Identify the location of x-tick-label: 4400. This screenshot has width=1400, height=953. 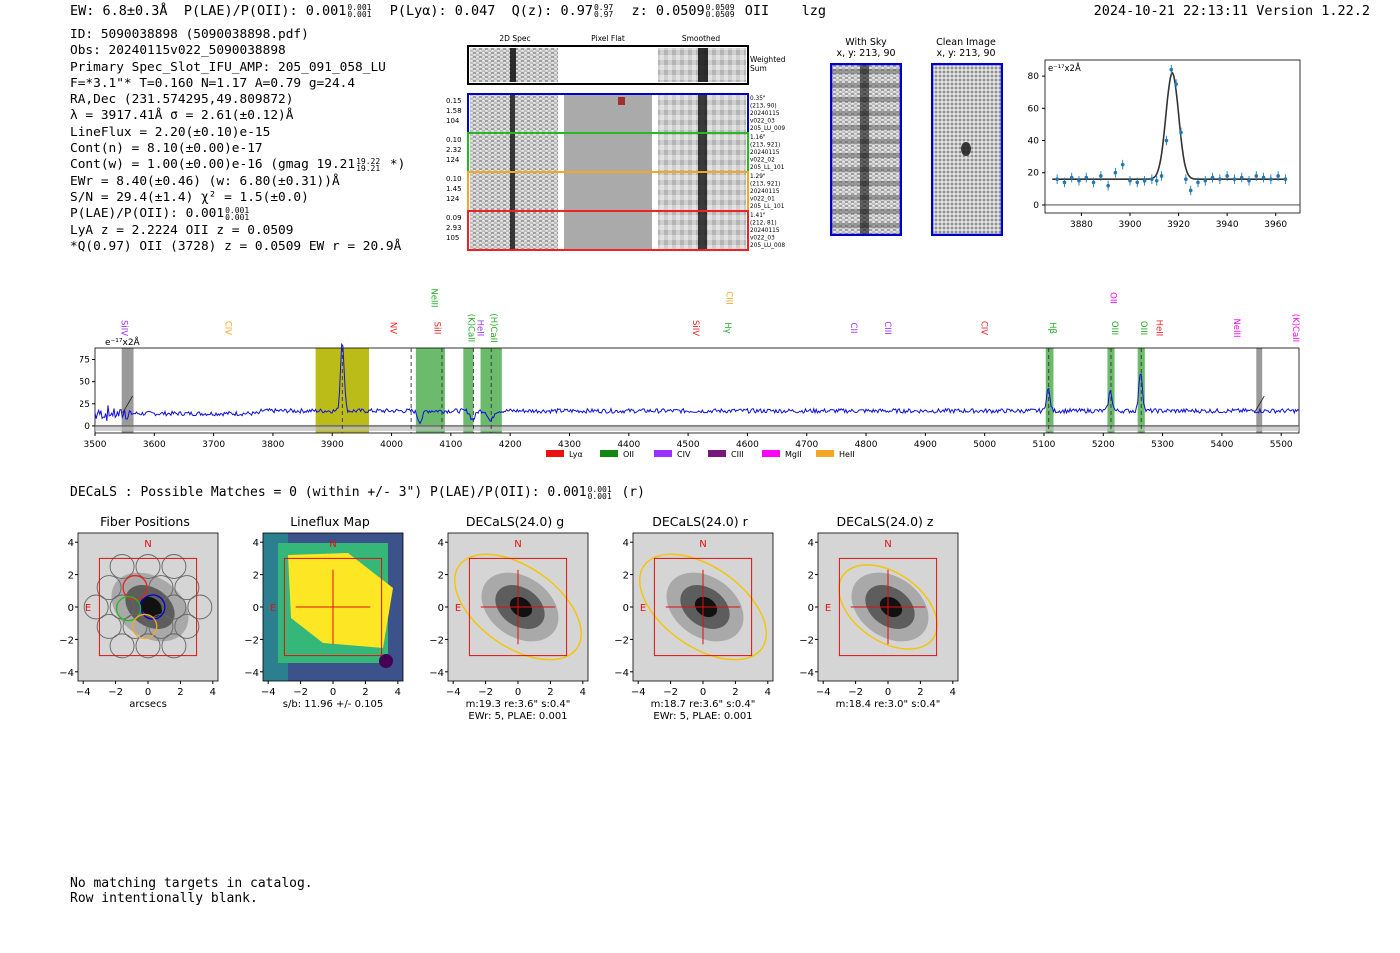
(628, 445).